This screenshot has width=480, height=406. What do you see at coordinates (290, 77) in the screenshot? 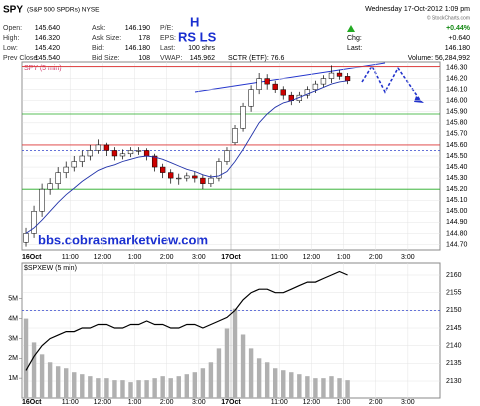
I see `trend-line` at bounding box center [290, 77].